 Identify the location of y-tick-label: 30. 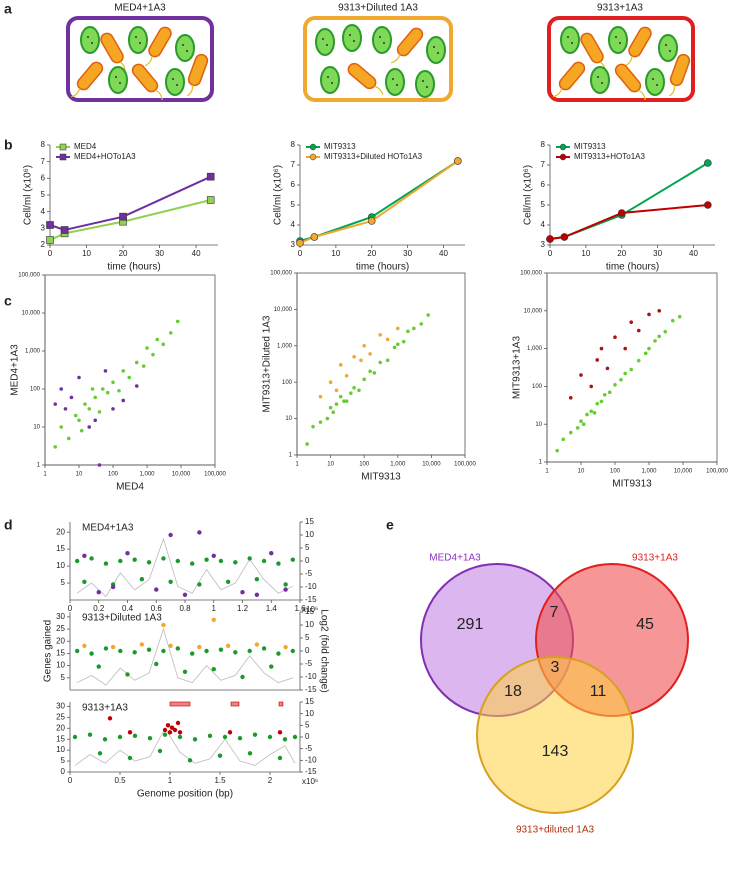
(60, 616).